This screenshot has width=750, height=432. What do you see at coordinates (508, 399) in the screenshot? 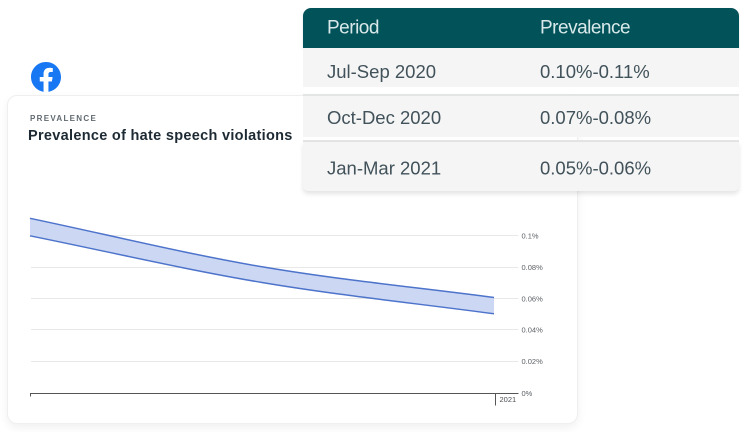
I see `svg-text: 2021` at bounding box center [508, 399].